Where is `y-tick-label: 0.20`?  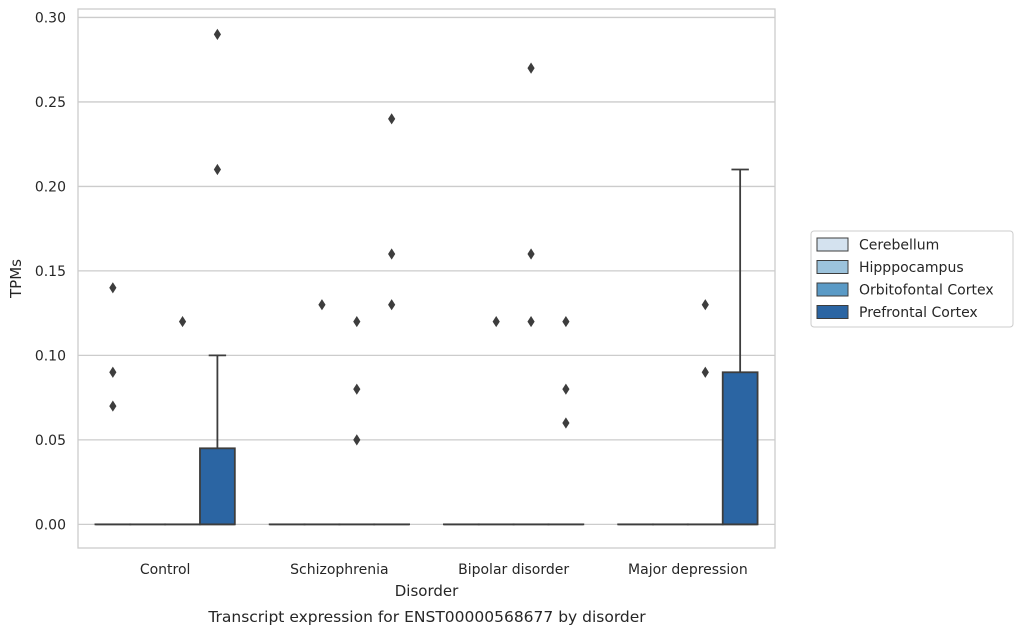
y-tick-label: 0.20 is located at coordinates (50, 187).